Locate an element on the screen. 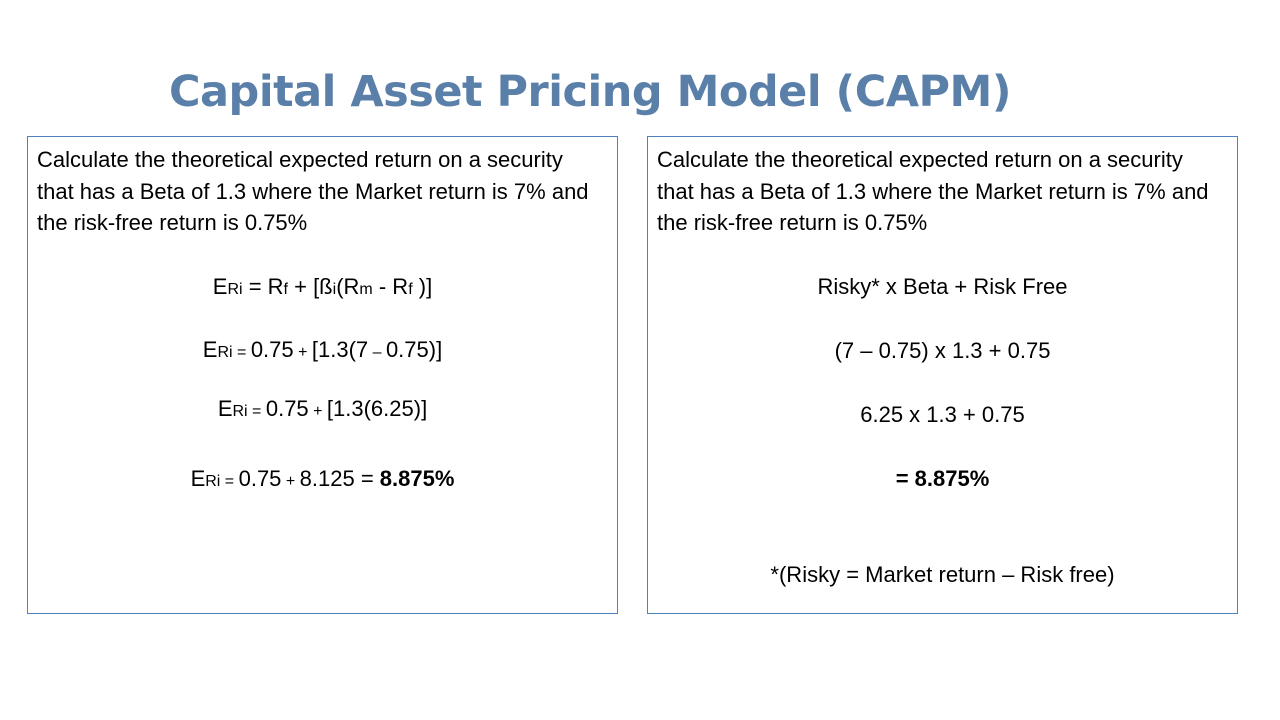 The height and width of the screenshot is (720, 1280). shortcut-formula: Risky* x Beta + Risk Free is located at coordinates (942, 286).